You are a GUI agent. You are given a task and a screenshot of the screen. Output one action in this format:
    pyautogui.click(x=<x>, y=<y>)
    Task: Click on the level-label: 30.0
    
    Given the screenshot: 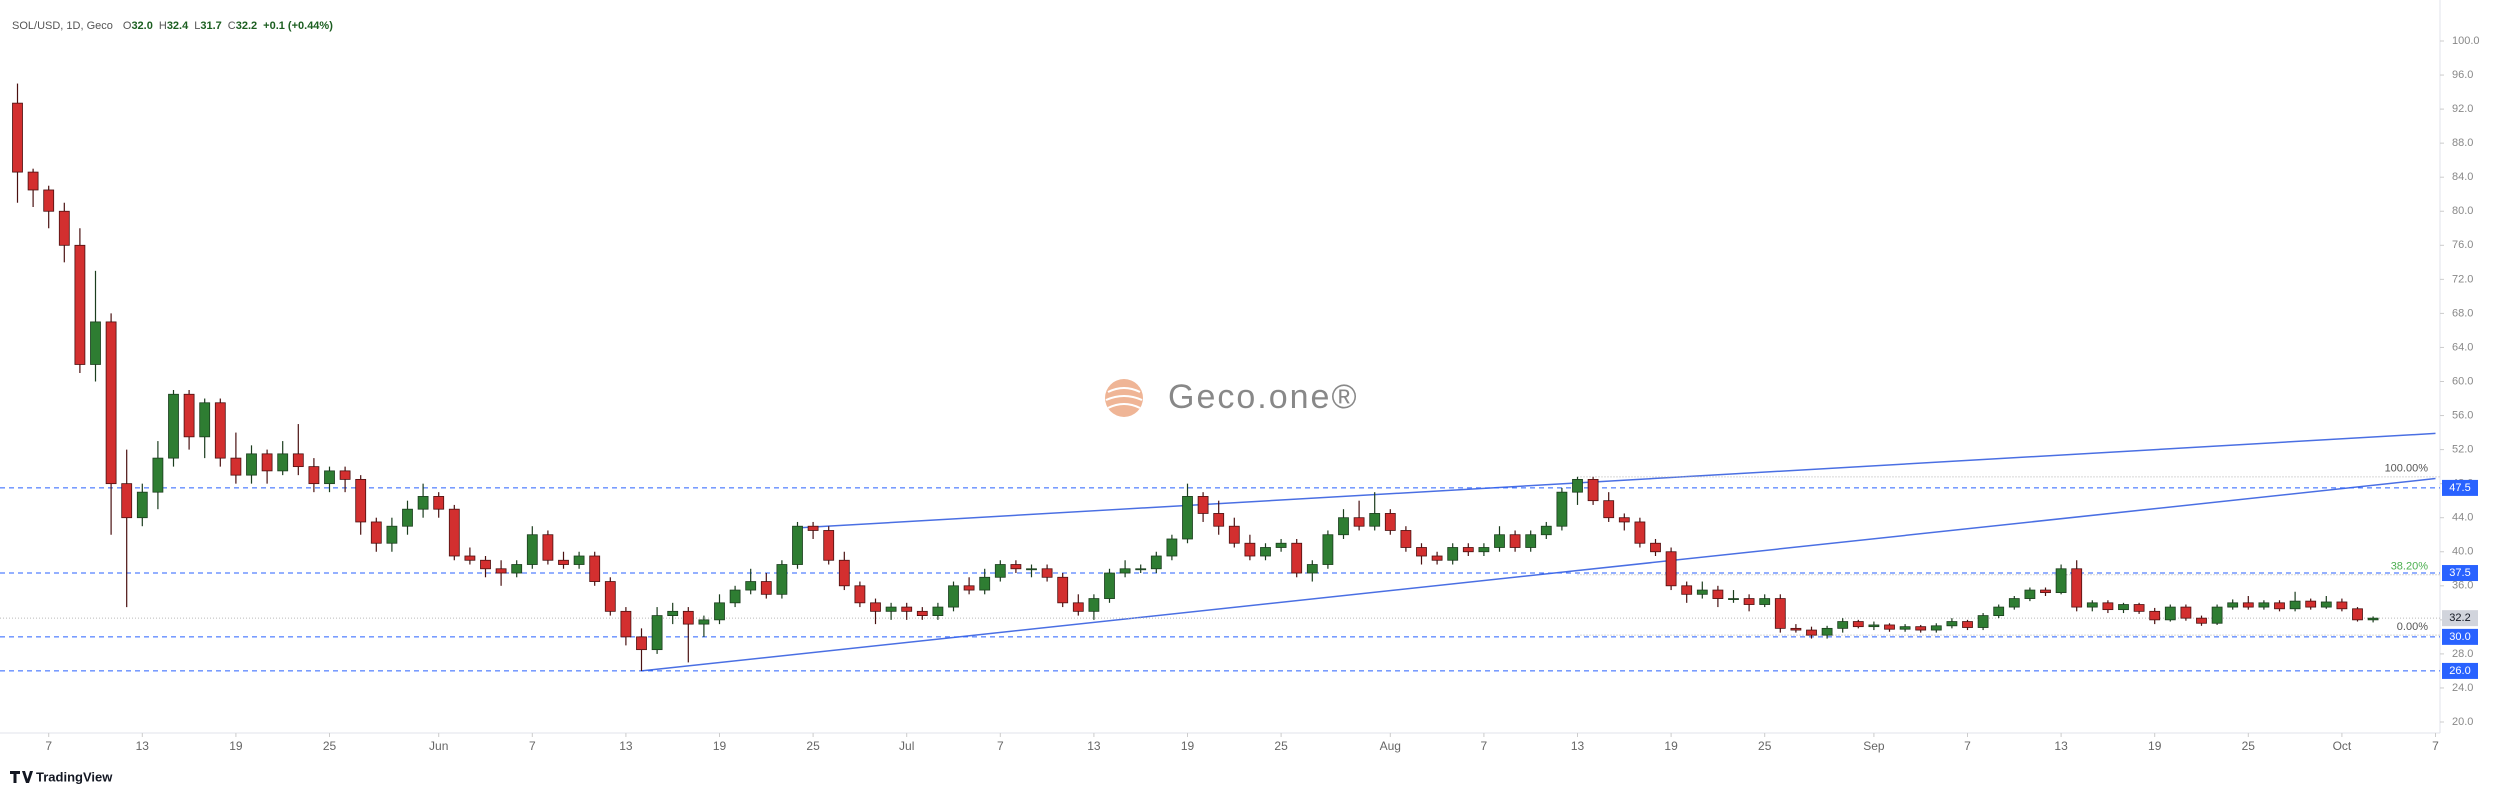 What is the action you would take?
    pyautogui.click(x=2459, y=637)
    